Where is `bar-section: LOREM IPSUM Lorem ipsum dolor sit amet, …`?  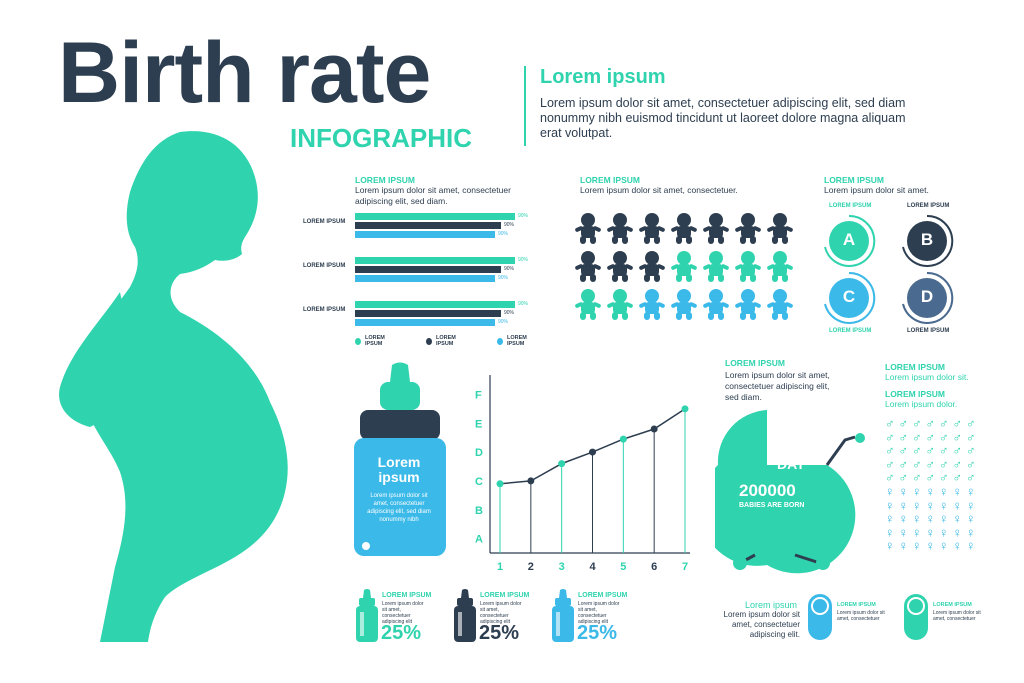
bar-section: LOREM IPSUM Lorem ipsum dolor sit amet, … is located at coordinates (420, 262).